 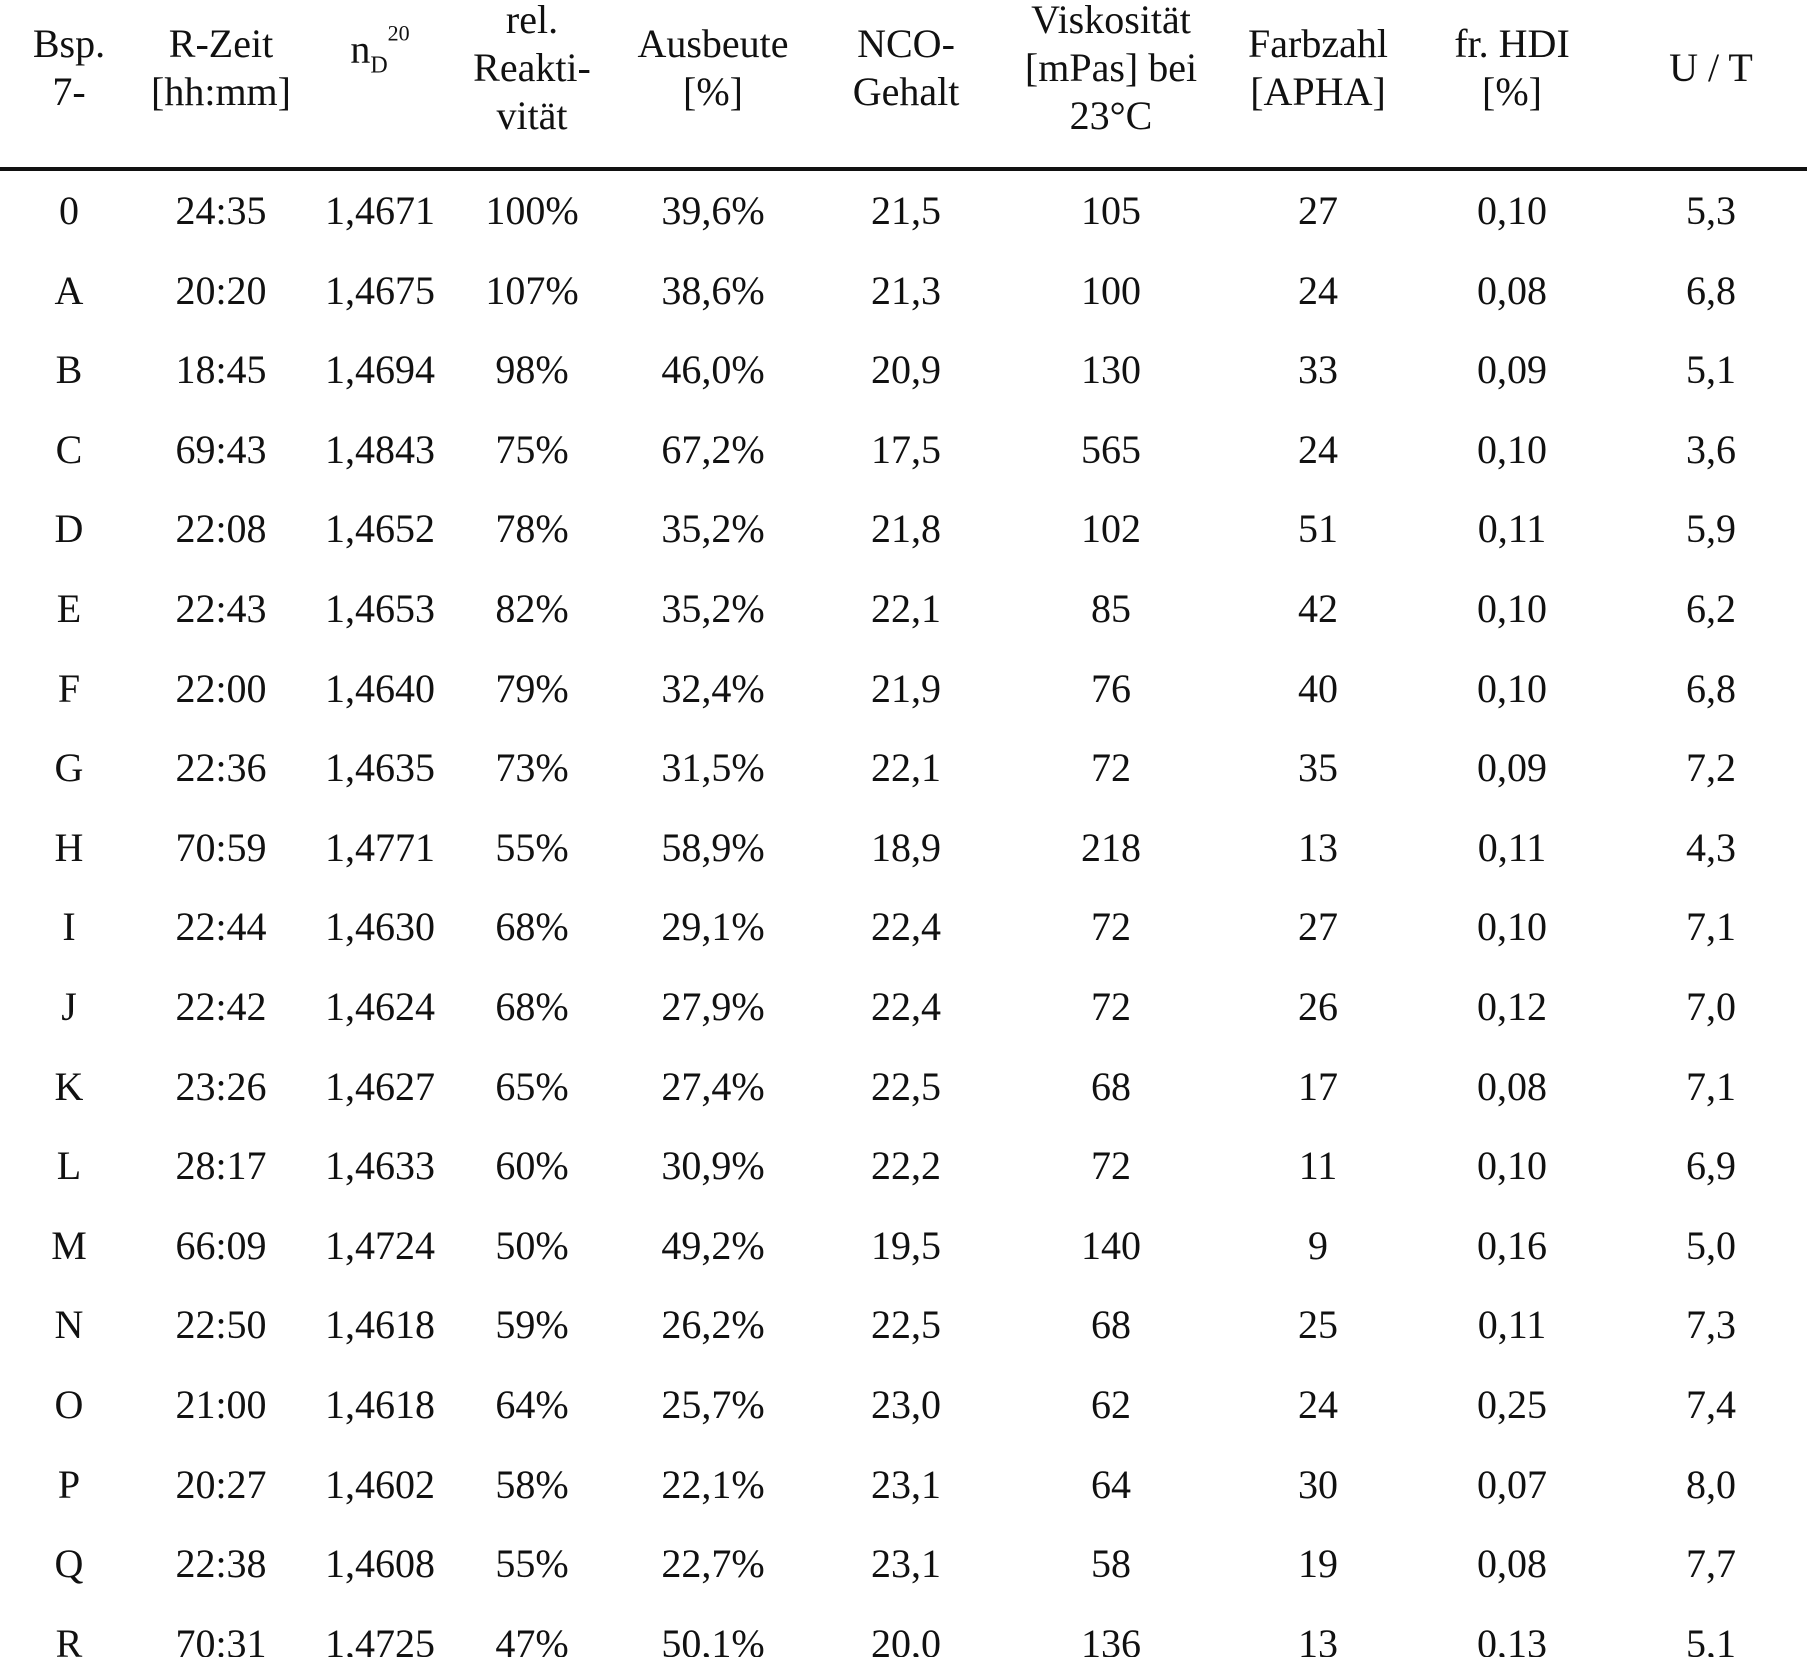 What do you see at coordinates (1512, 44) in the screenshot?
I see `header-text: fr. HDI` at bounding box center [1512, 44].